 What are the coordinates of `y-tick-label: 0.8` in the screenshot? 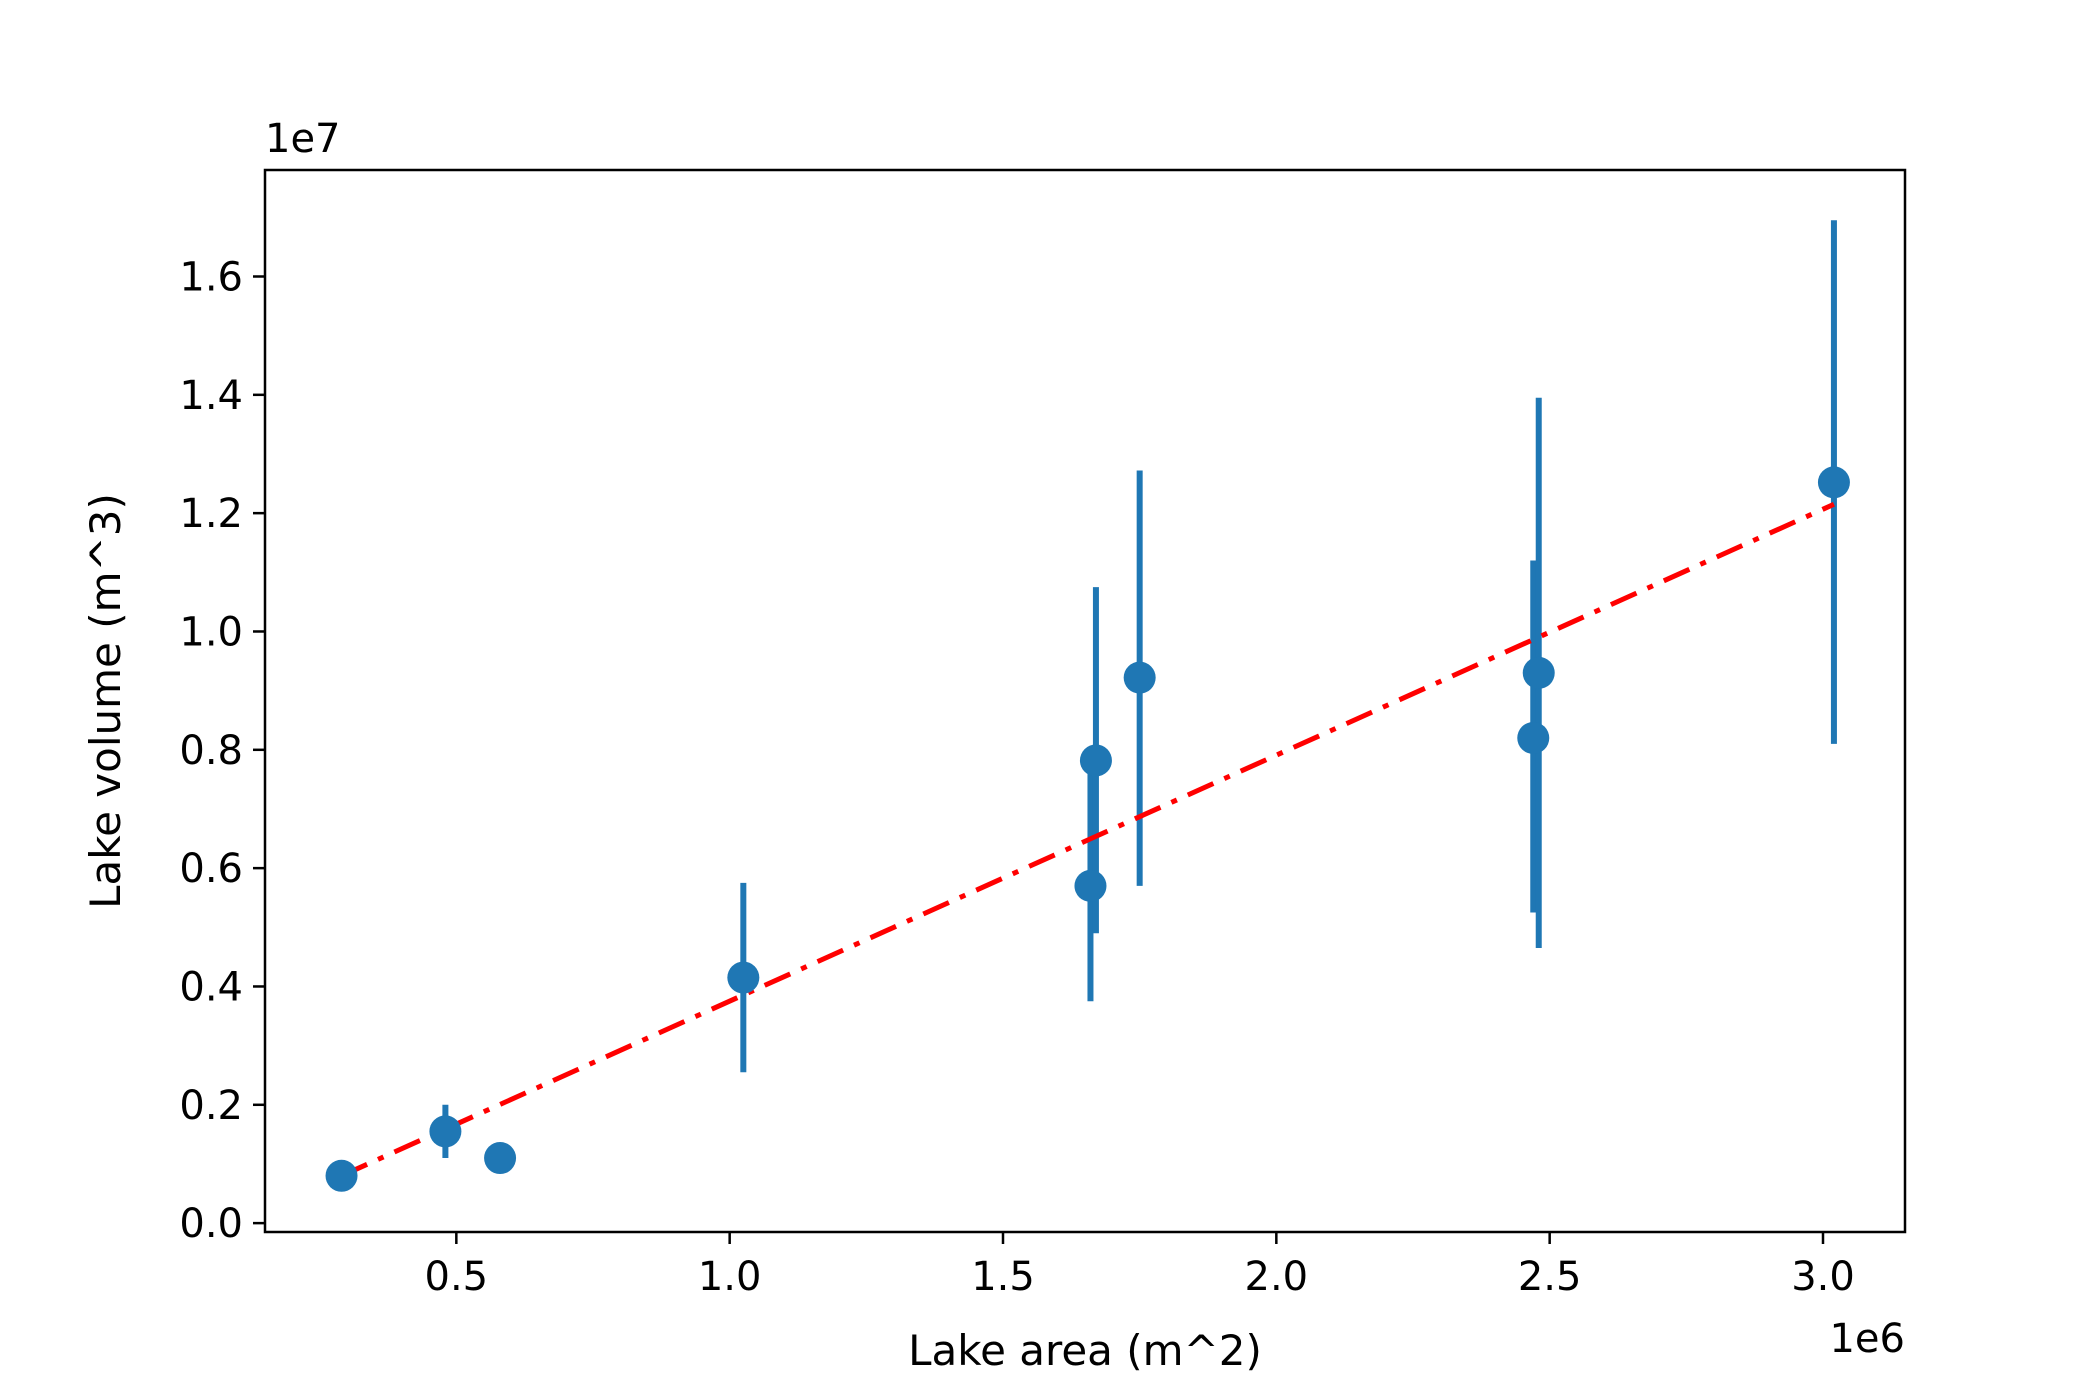 It's located at (211, 751).